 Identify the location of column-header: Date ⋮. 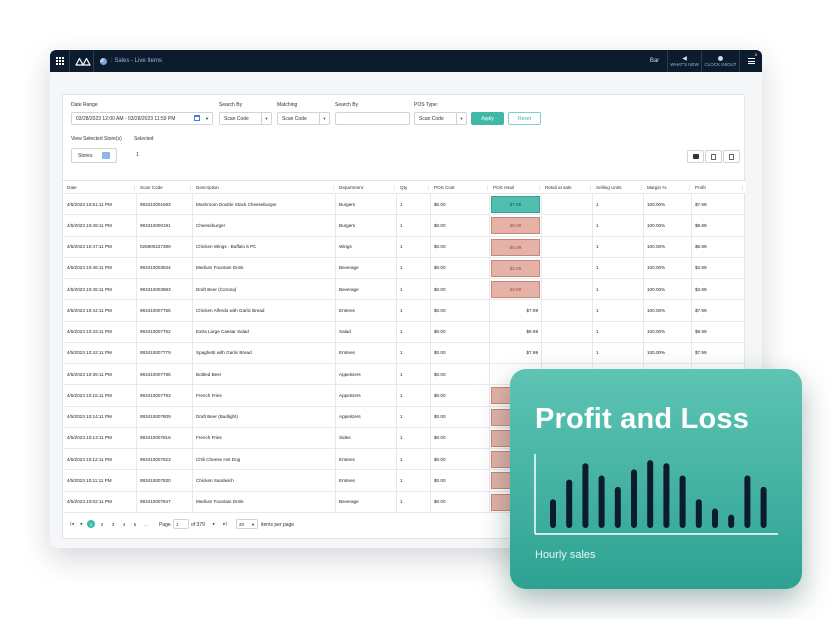
(101, 187).